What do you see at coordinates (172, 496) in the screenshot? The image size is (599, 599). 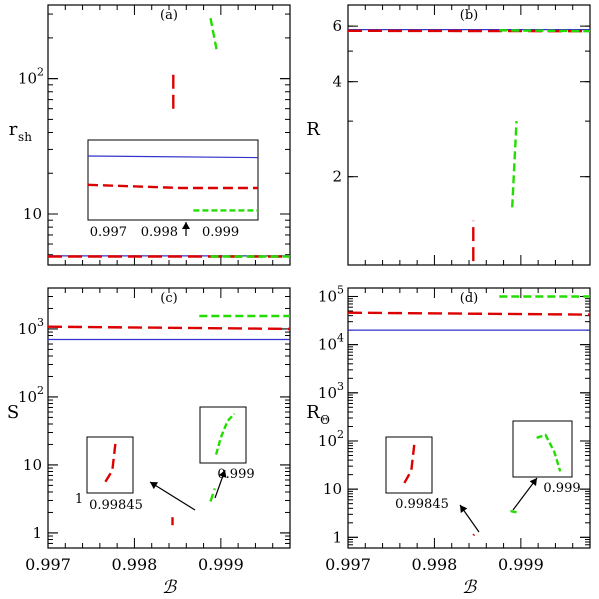 I see `inset-arrow` at bounding box center [172, 496].